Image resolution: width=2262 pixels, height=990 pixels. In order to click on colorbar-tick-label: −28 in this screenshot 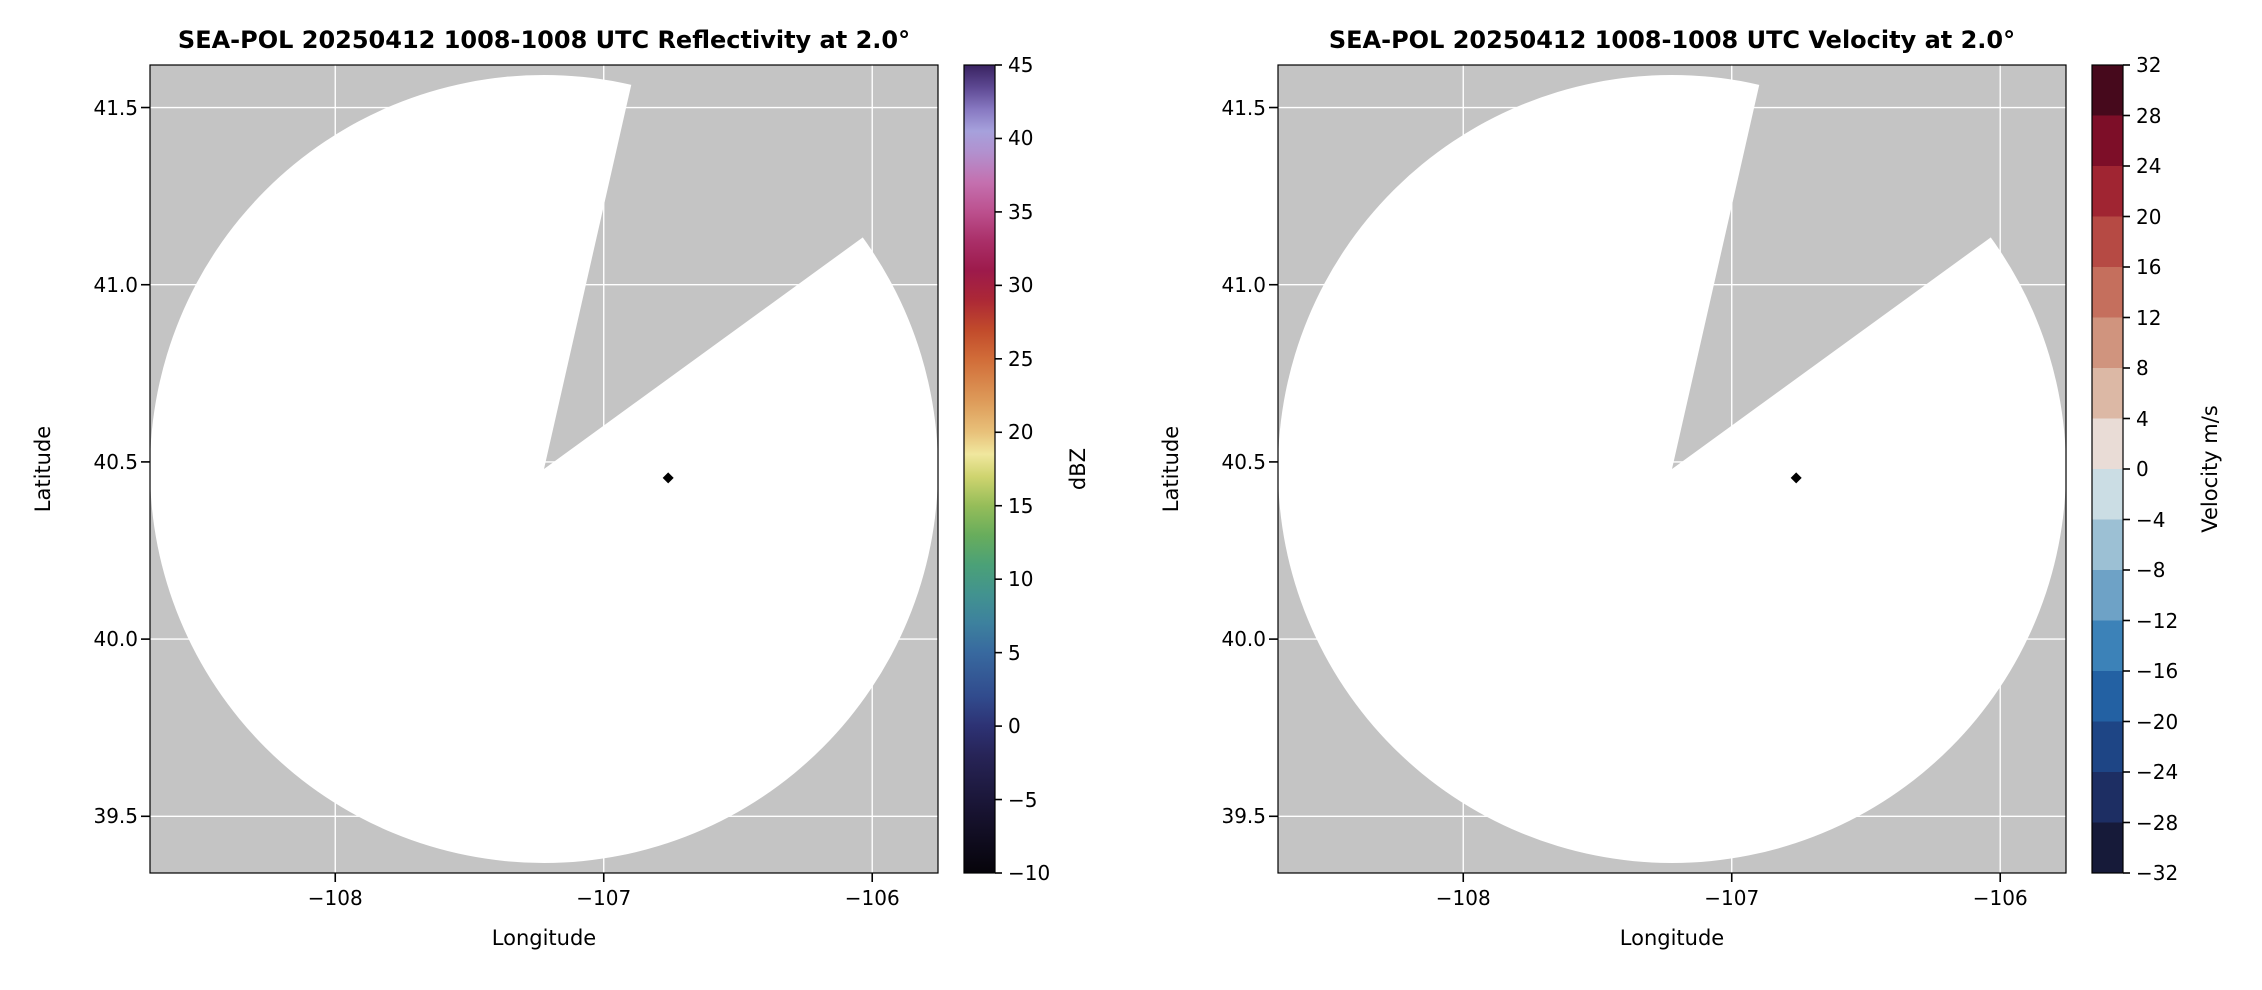, I will do `click(2157, 822)`.